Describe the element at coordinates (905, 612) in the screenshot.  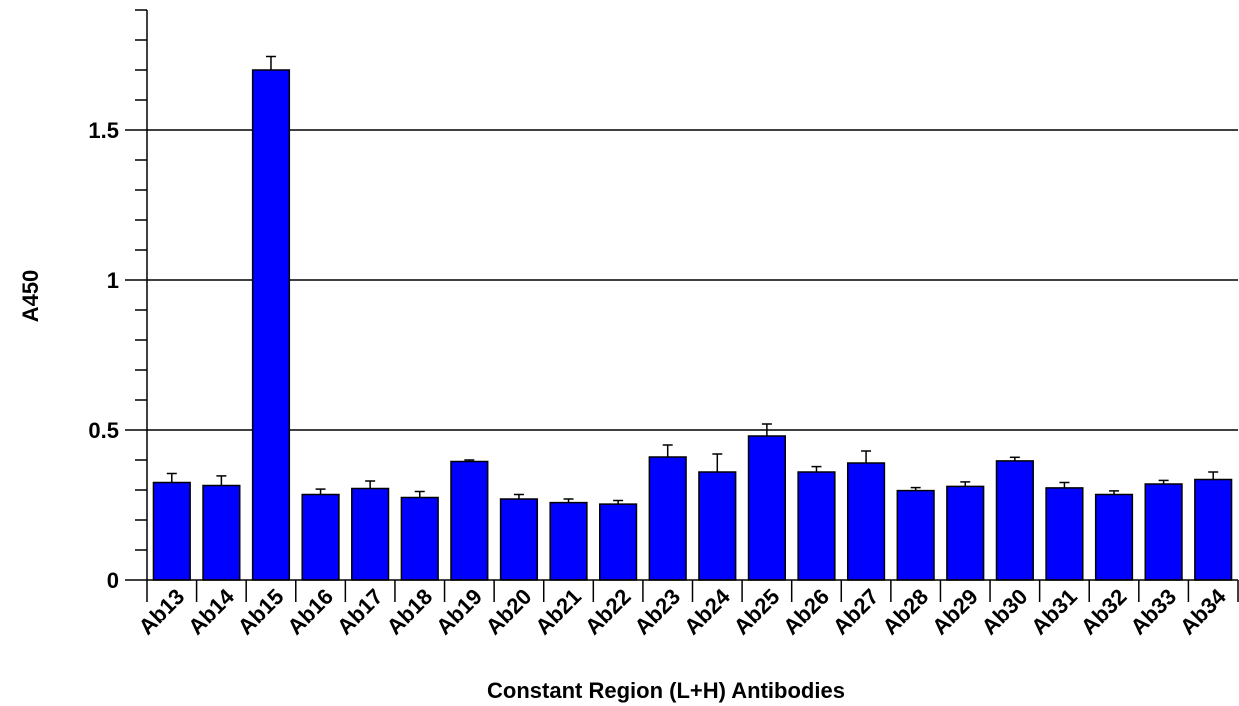
I see `x-tick-label: Ab28` at that location.